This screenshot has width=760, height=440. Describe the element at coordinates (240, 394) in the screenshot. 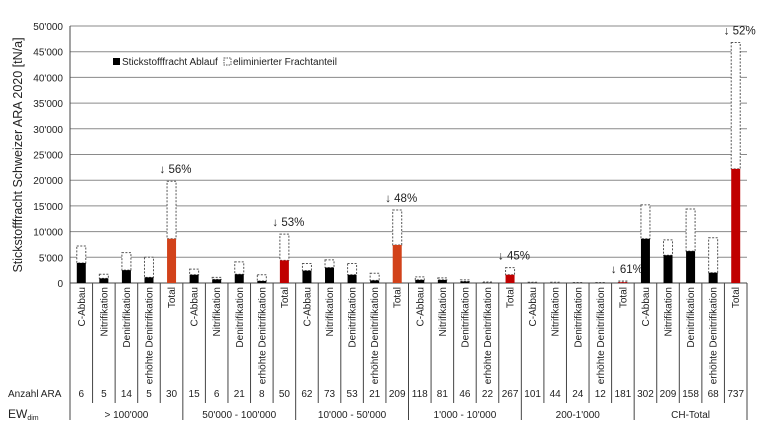

I see `count-value: 21` at that location.